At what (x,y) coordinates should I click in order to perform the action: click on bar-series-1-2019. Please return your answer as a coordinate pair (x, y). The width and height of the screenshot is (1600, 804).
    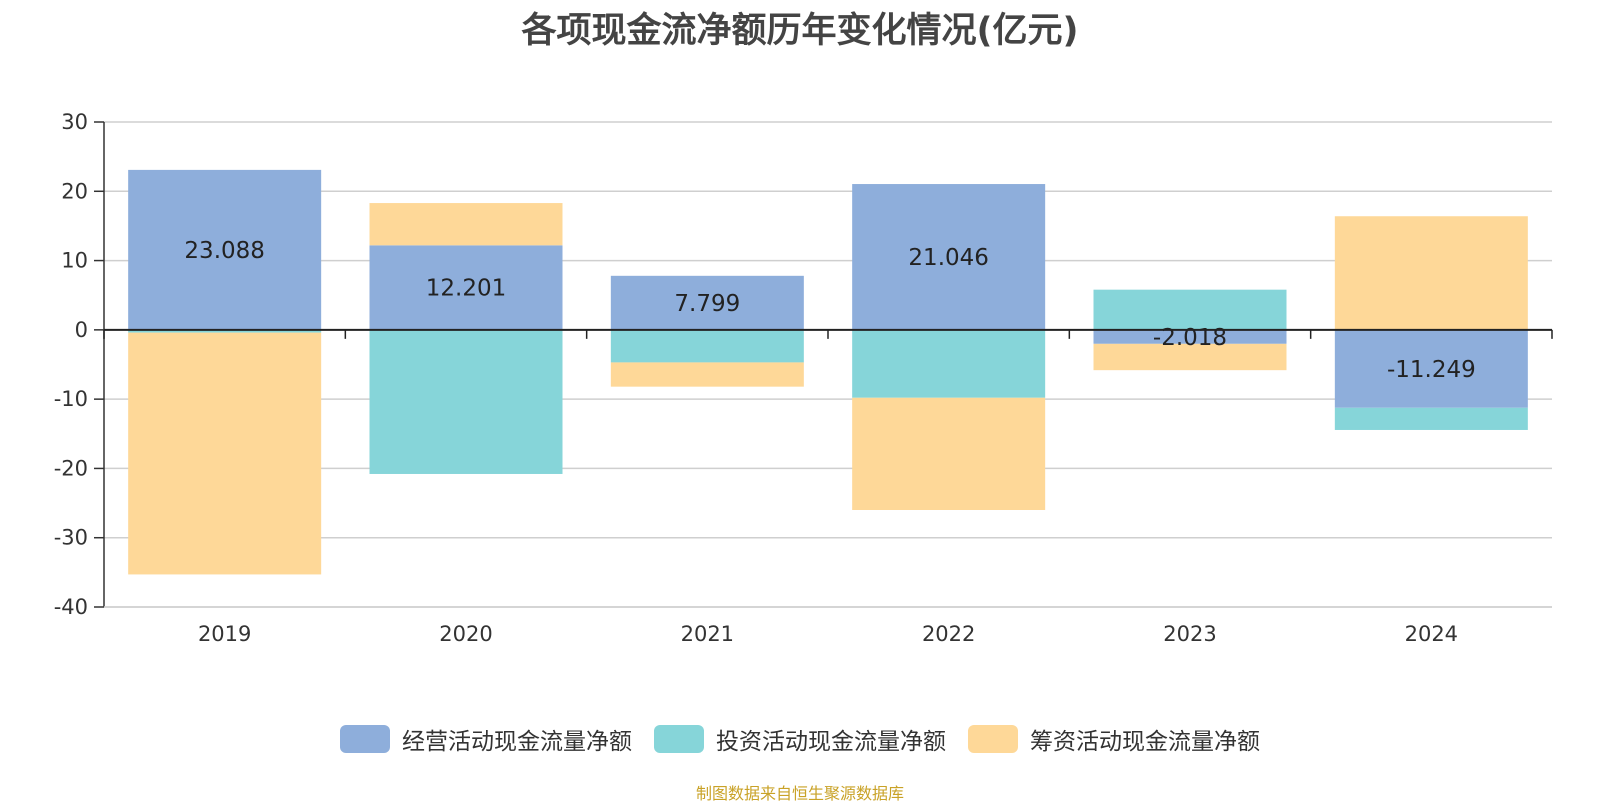
    Looking at the image, I should click on (225, 249).